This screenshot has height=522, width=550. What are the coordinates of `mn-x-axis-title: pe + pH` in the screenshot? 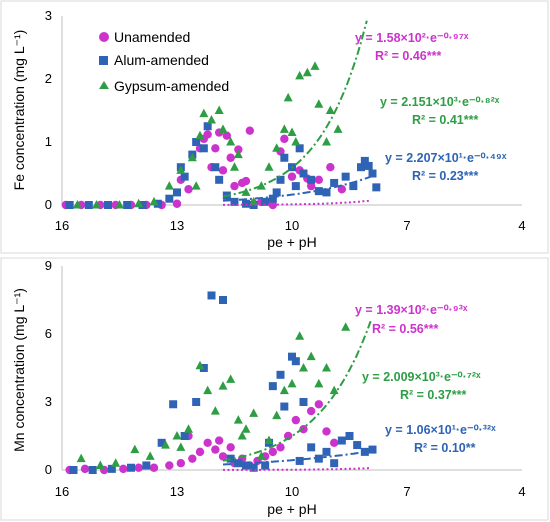 It's located at (291, 509).